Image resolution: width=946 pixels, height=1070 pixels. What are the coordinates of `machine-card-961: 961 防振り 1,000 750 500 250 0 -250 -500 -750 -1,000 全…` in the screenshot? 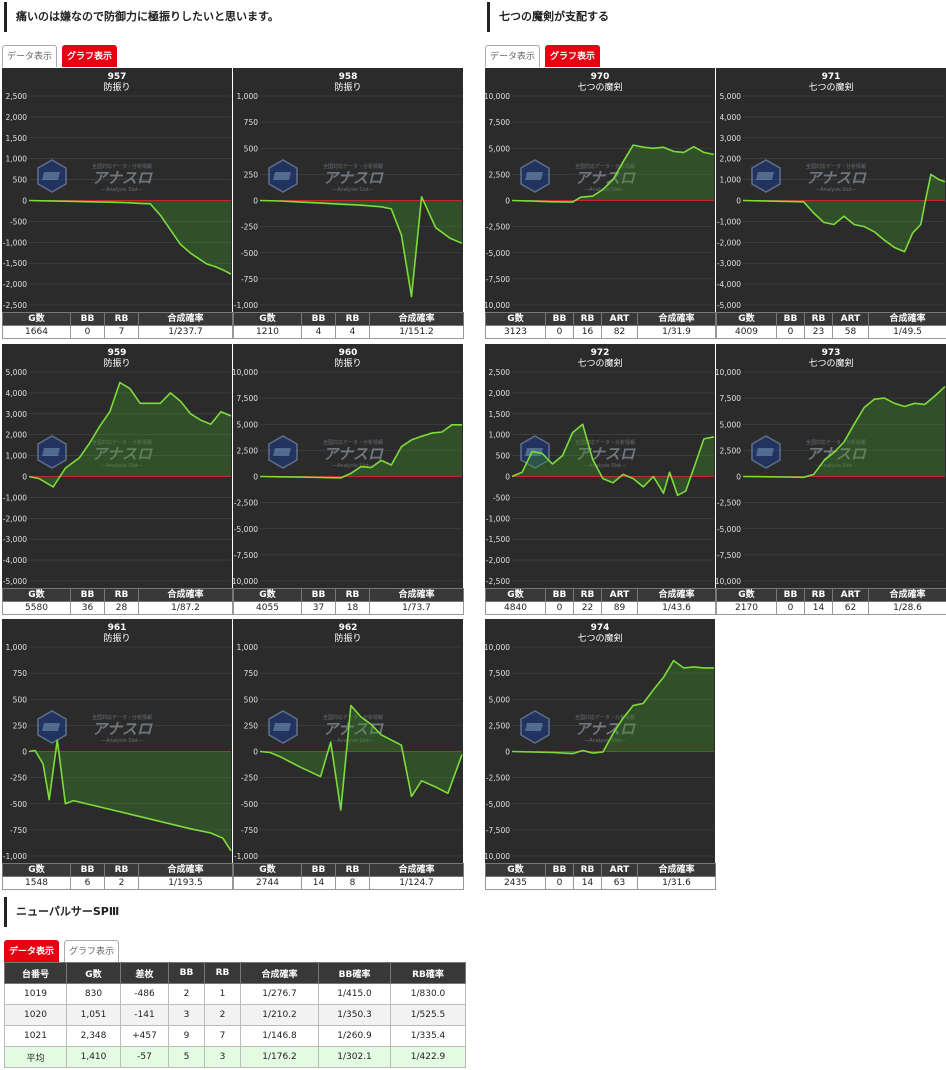 It's located at (117, 755).